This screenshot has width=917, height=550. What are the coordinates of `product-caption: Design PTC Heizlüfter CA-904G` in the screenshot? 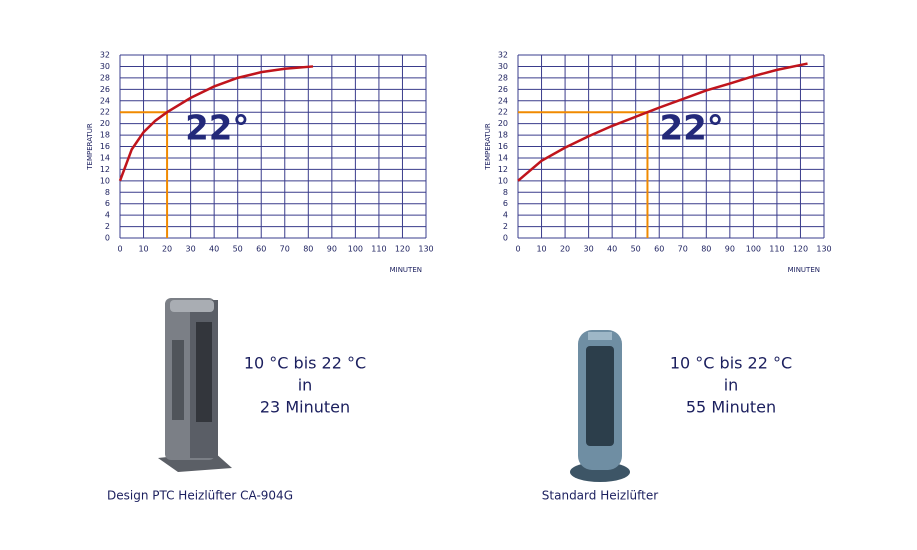 It's located at (200, 496).